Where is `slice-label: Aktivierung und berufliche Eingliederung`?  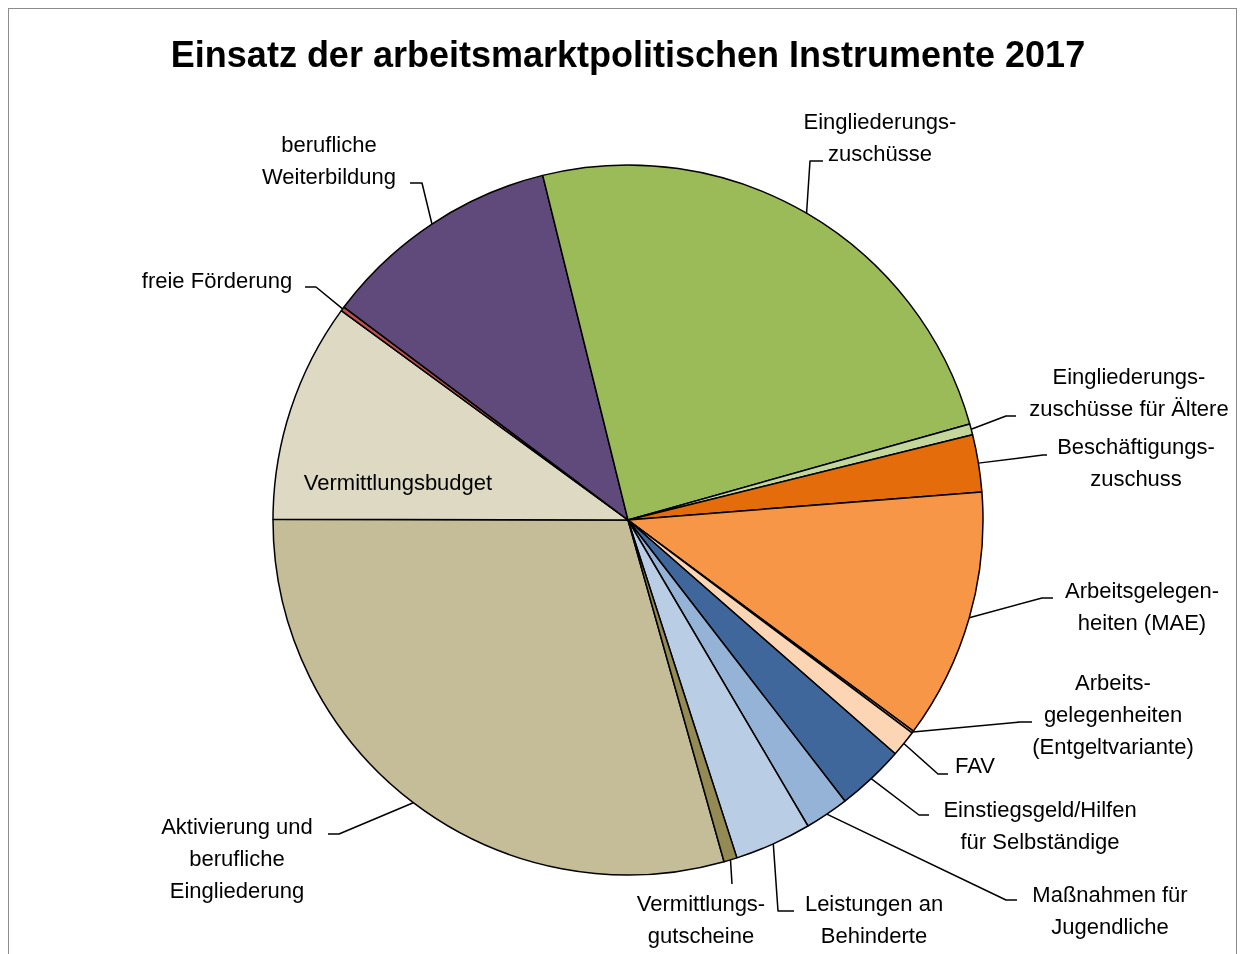
slice-label: Aktivierung und berufliche Eingliederung is located at coordinates (237, 858).